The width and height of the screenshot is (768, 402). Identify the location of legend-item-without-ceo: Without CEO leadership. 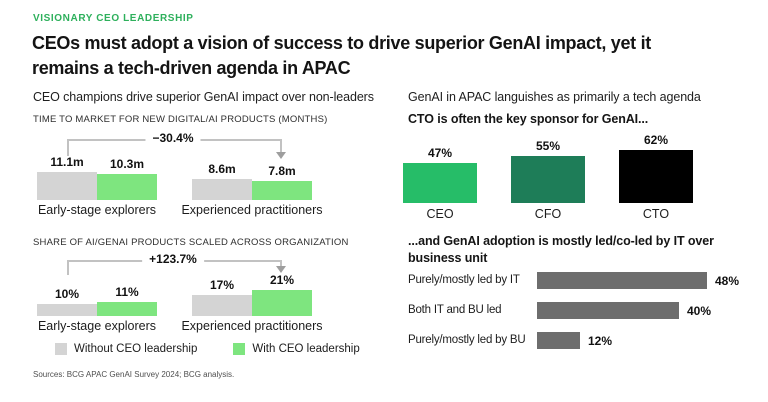
(126, 349).